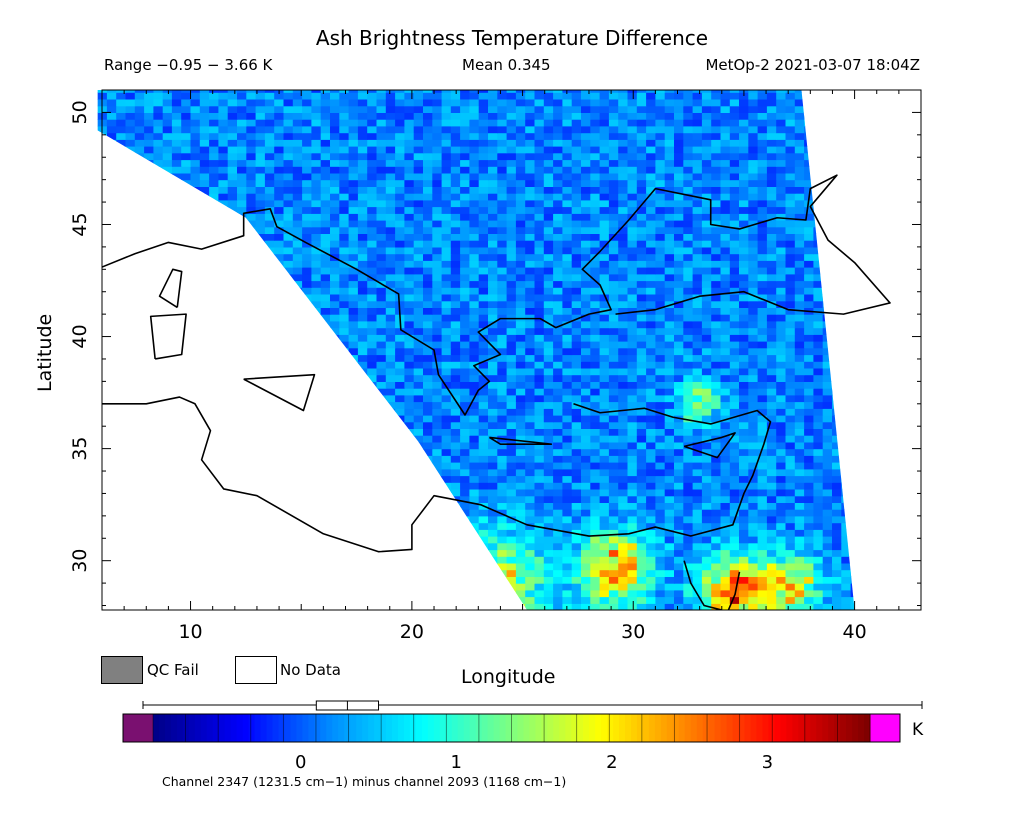 Image resolution: width=1024 pixels, height=813 pixels. I want to click on colorbar-unit: K, so click(918, 730).